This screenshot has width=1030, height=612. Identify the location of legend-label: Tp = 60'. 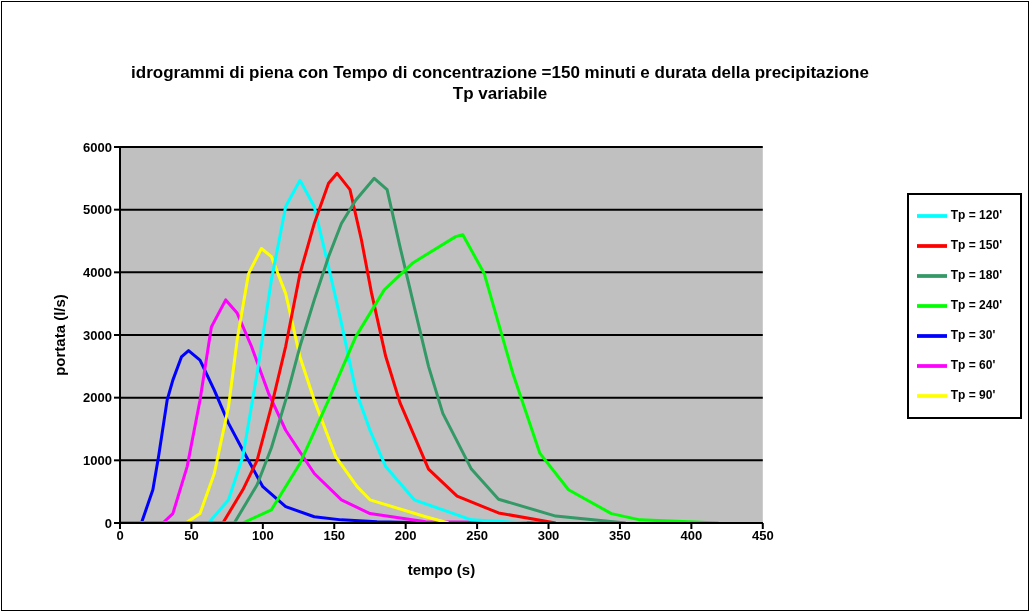
(973, 365).